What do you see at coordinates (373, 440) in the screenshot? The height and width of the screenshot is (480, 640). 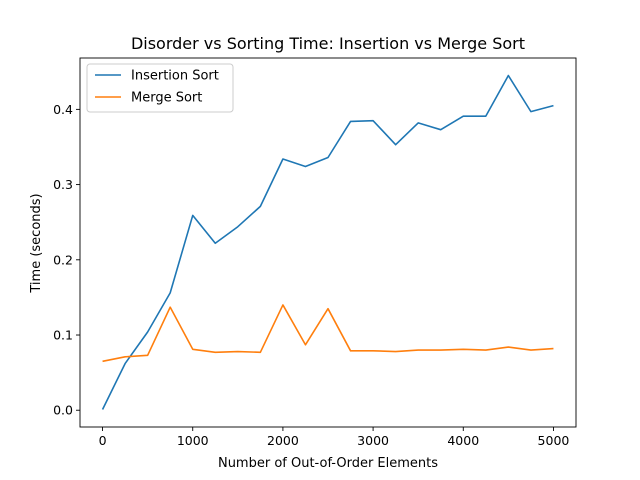 I see `x-tick-label: 3000` at bounding box center [373, 440].